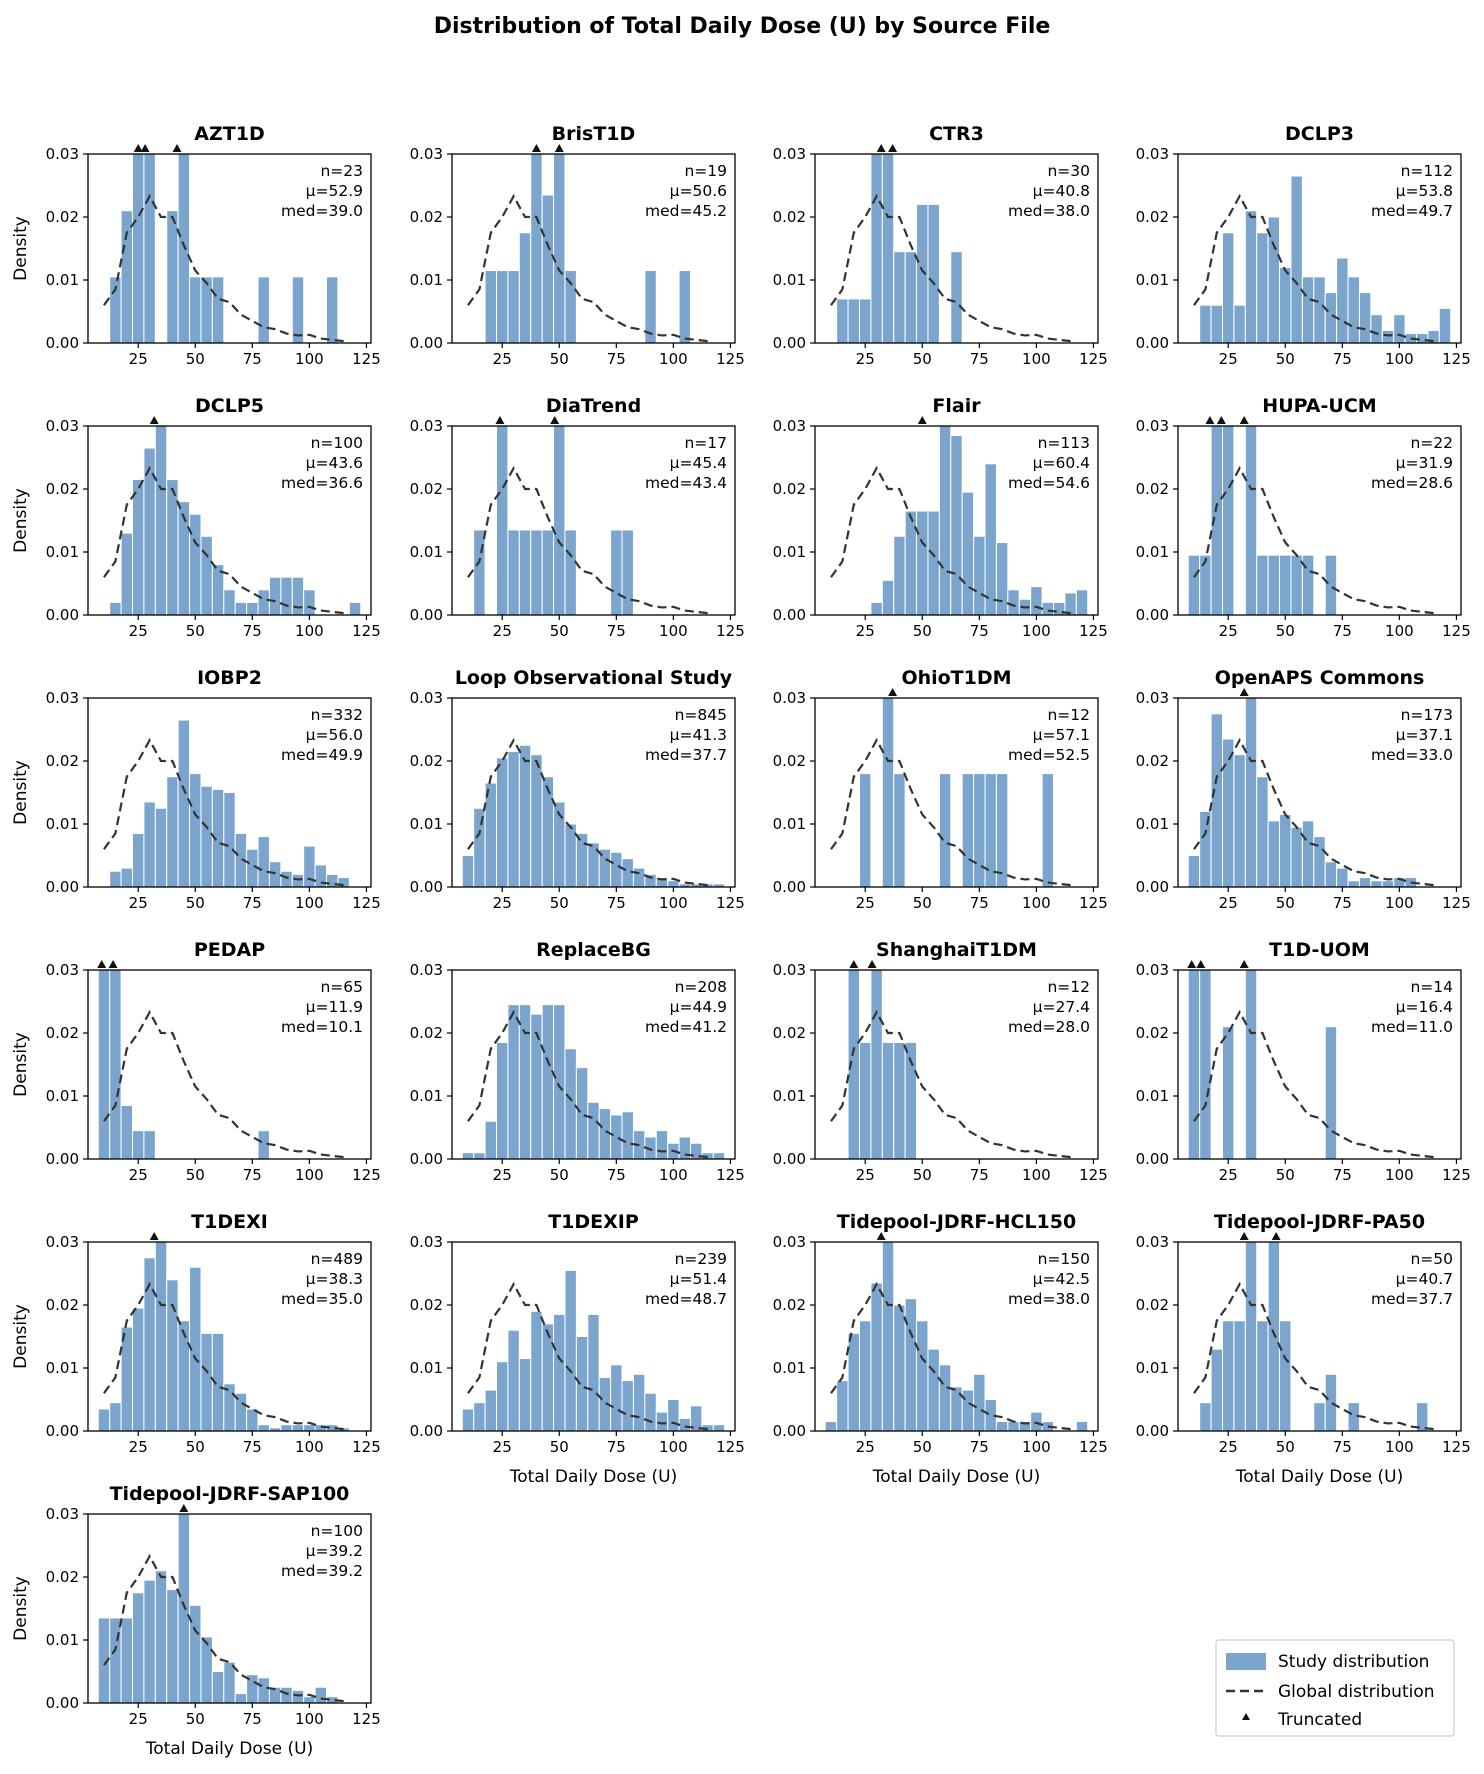 This screenshot has height=1774, width=1484. Describe the element at coordinates (341, 987) in the screenshot. I see `stat-n: n=65` at that location.